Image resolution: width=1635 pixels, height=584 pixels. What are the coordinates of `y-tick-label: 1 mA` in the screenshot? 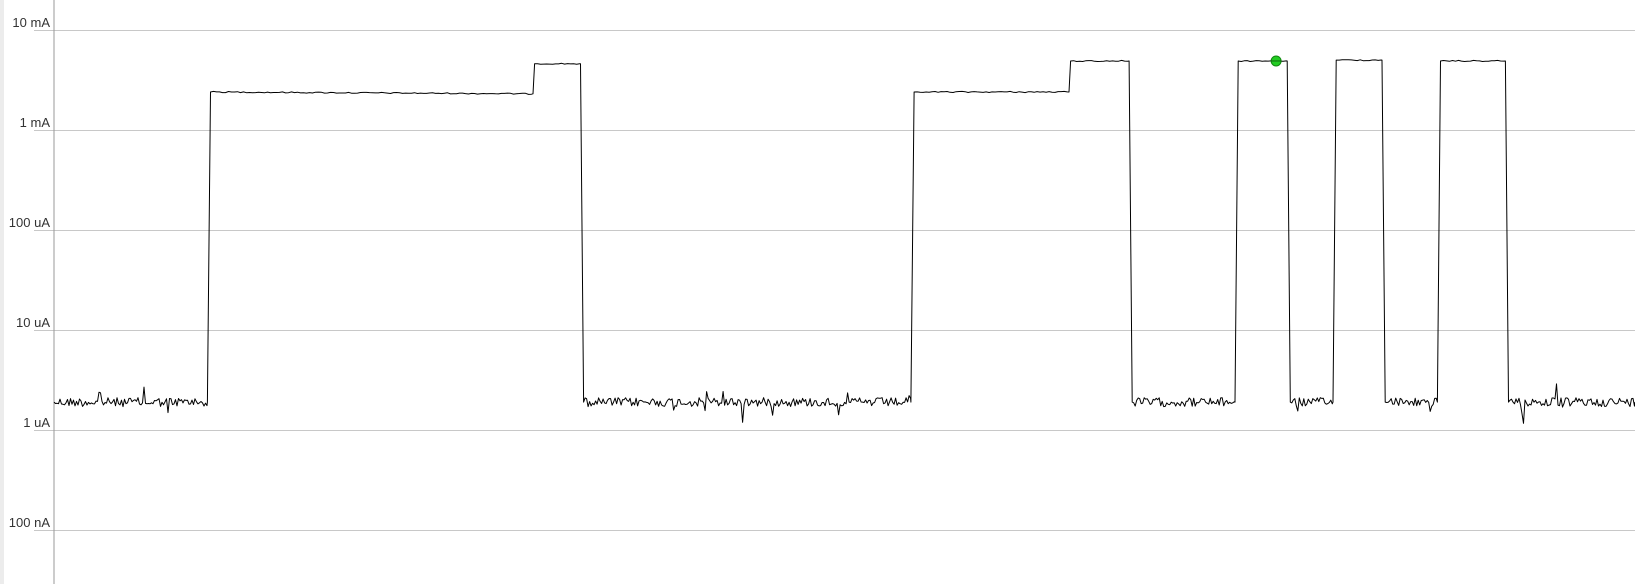 It's located at (34, 122).